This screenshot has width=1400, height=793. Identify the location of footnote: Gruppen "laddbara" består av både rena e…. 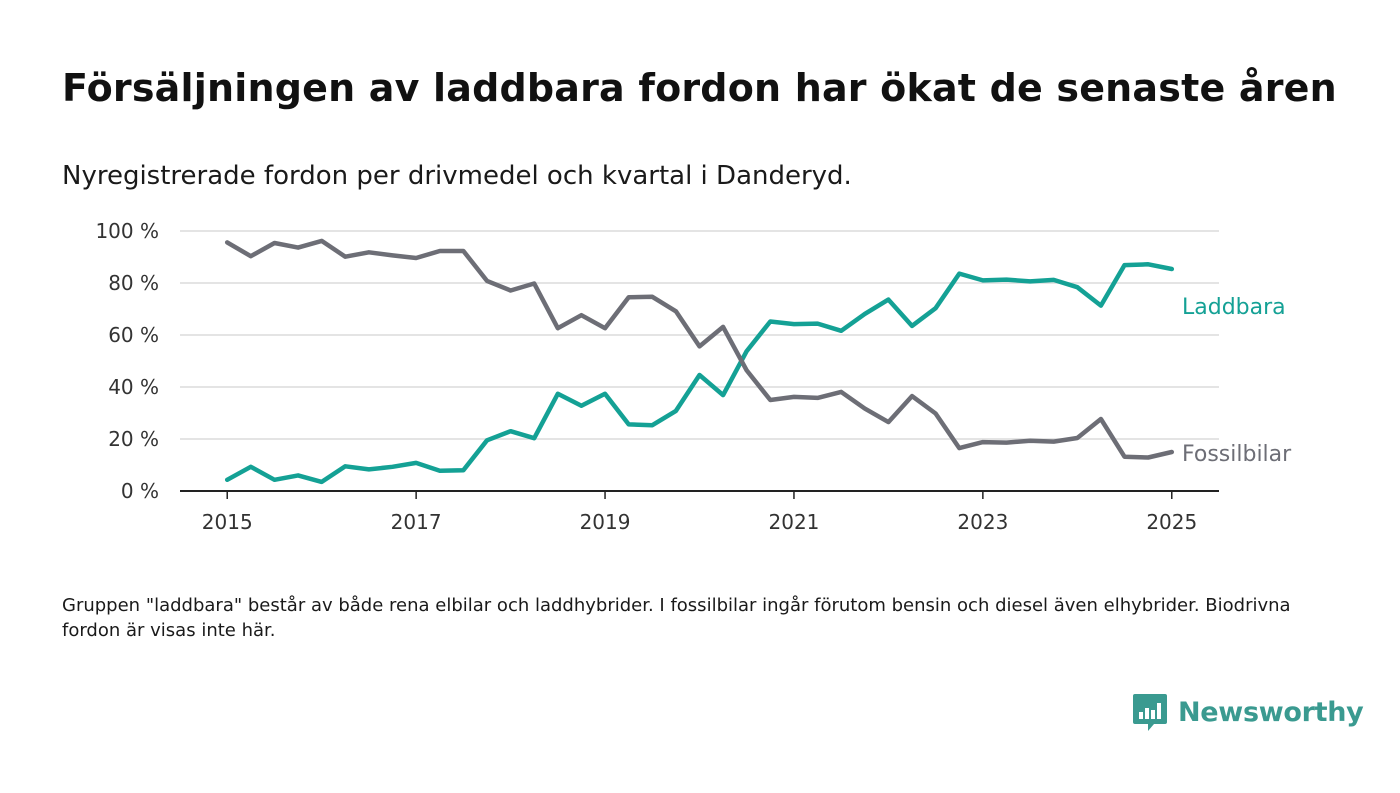
(676, 618).